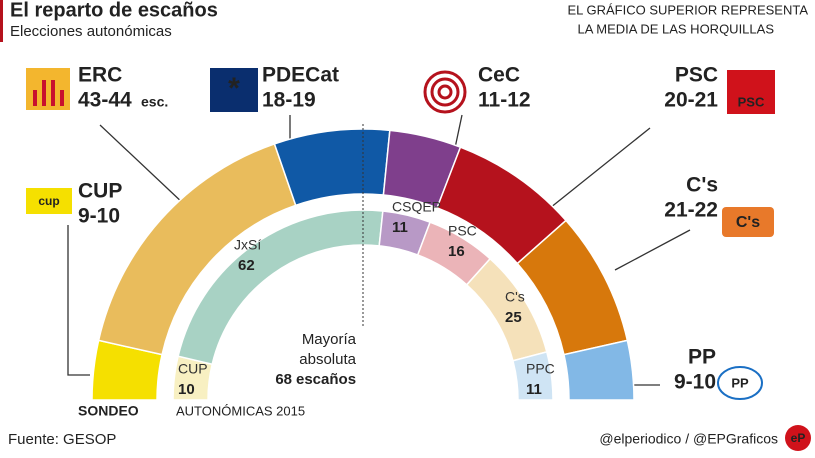 The height and width of the screenshot is (458, 815). I want to click on party-name: PSC, so click(696, 75).